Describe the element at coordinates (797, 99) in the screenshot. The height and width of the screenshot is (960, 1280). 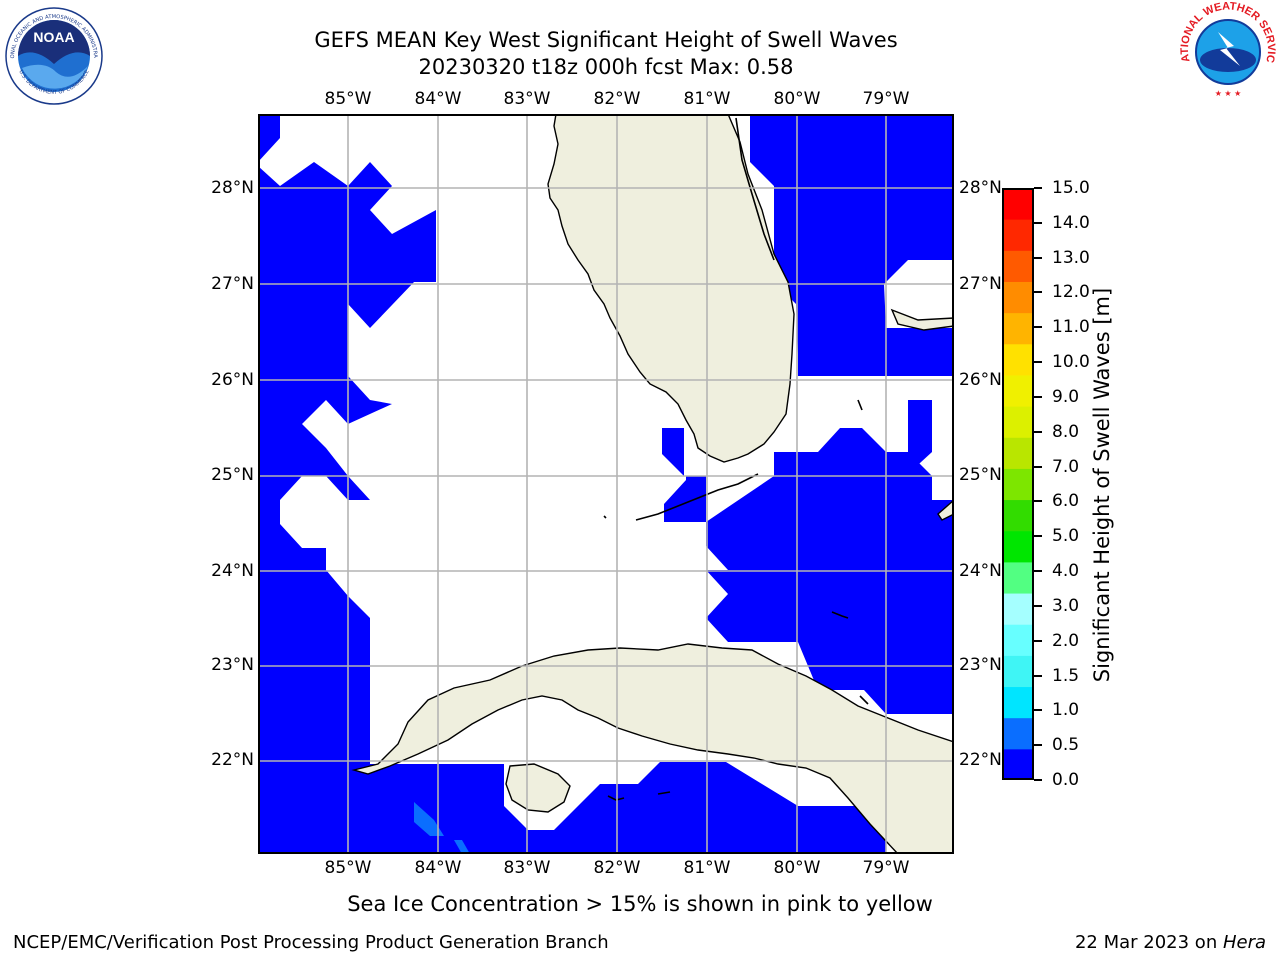
I see `lon-tick-top: 80°W` at that location.